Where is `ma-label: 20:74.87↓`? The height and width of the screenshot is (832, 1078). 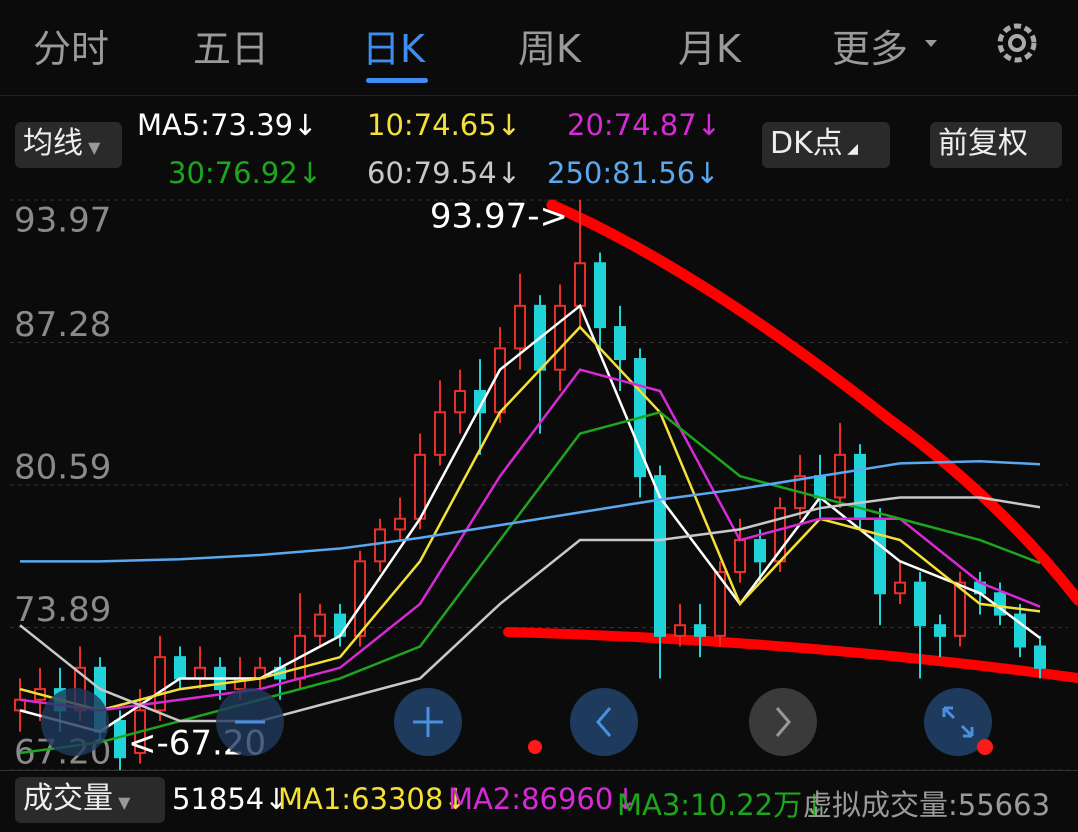 ma-label: 20:74.87↓ is located at coordinates (644, 125).